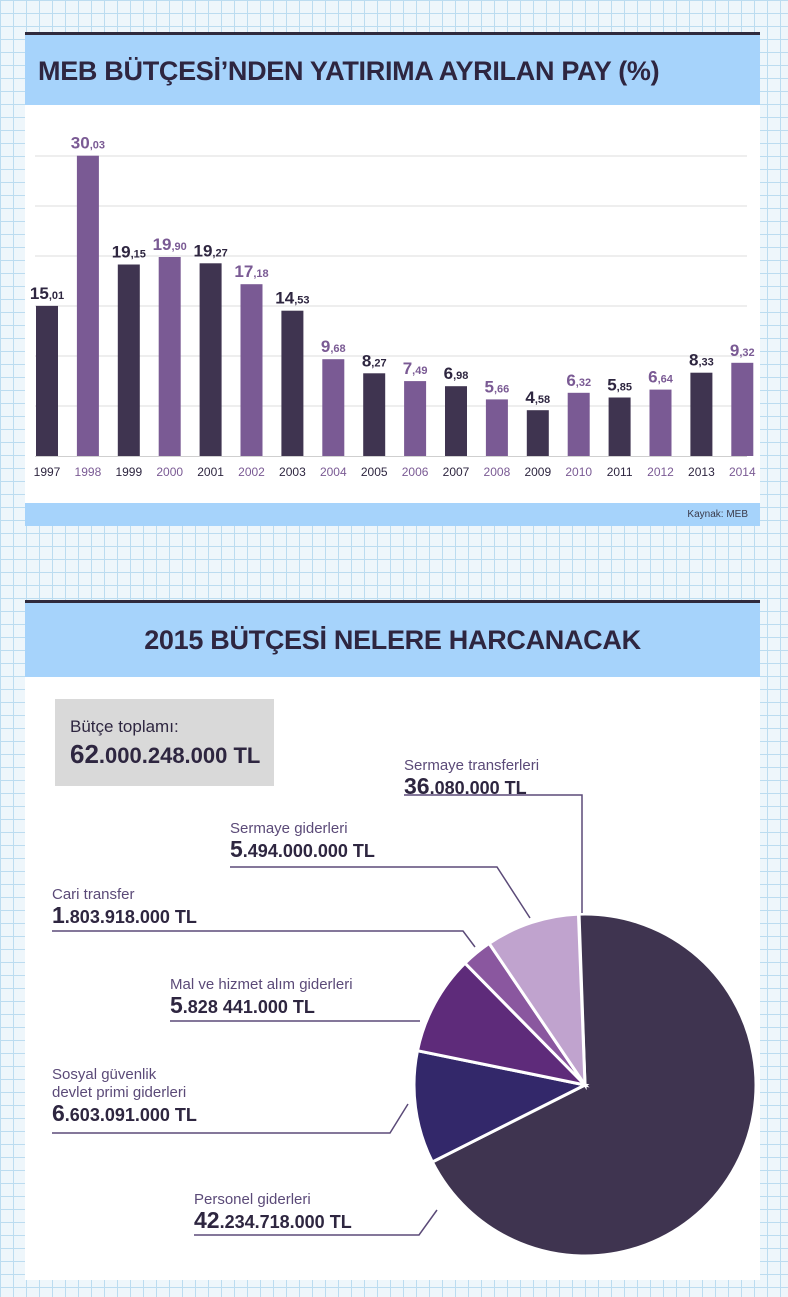 This screenshot has width=788, height=1297. What do you see at coordinates (124, 1113) in the screenshot?
I see `pie-label-value: 6.603.091.000 TL` at bounding box center [124, 1113].